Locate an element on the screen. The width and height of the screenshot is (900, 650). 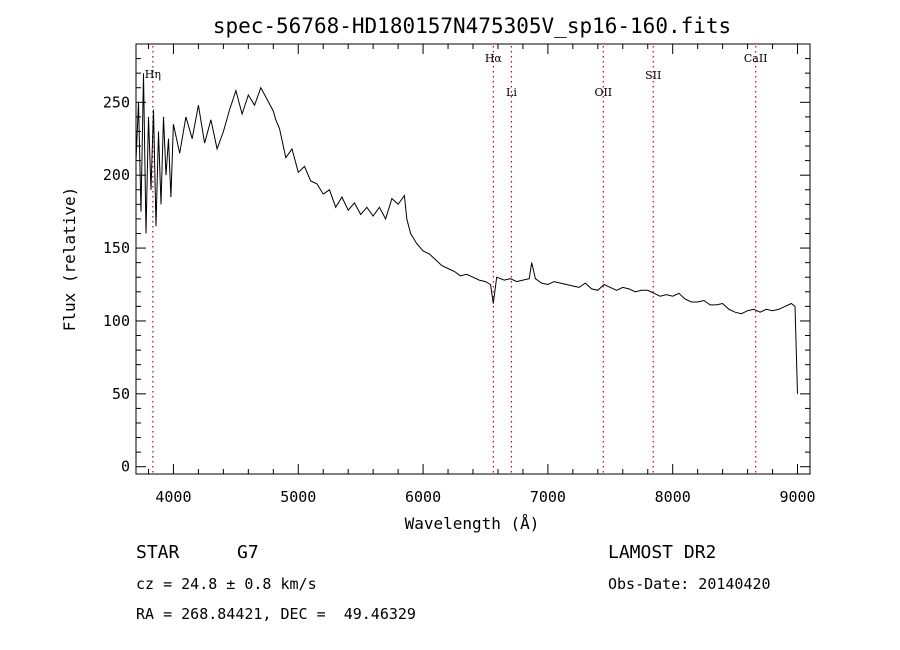
spectral-line-label: Hη is located at coordinates (153, 74).